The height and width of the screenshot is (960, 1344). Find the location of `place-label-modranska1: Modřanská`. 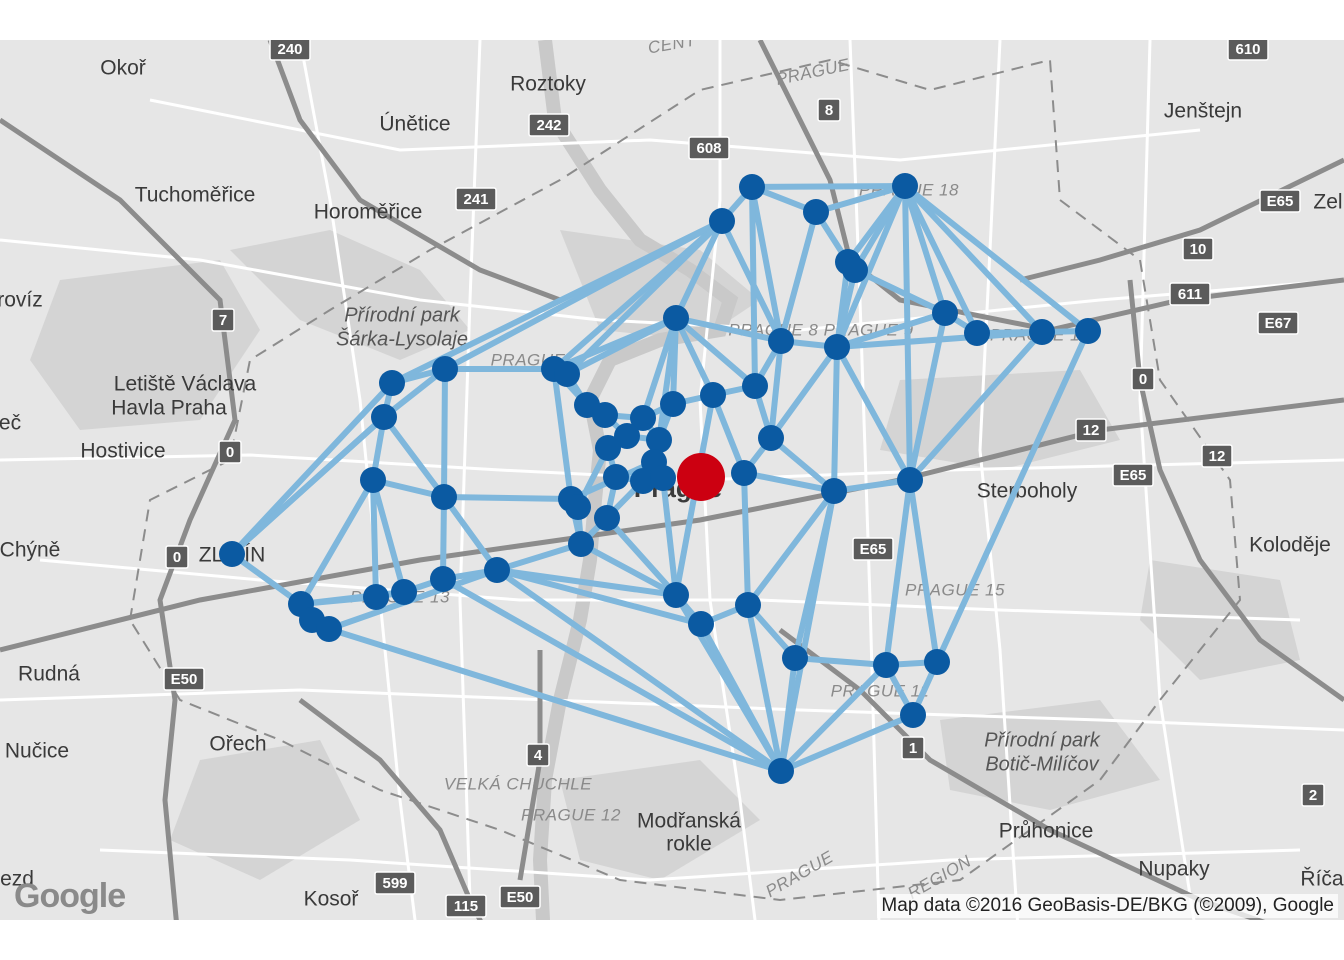

place-label-modranska1: Modřanská is located at coordinates (689, 821).